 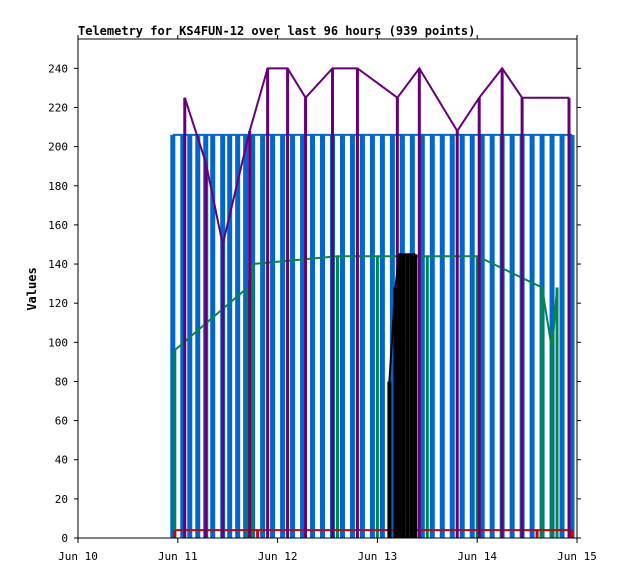 What do you see at coordinates (402, 317) in the screenshot?
I see `series-line` at bounding box center [402, 317].